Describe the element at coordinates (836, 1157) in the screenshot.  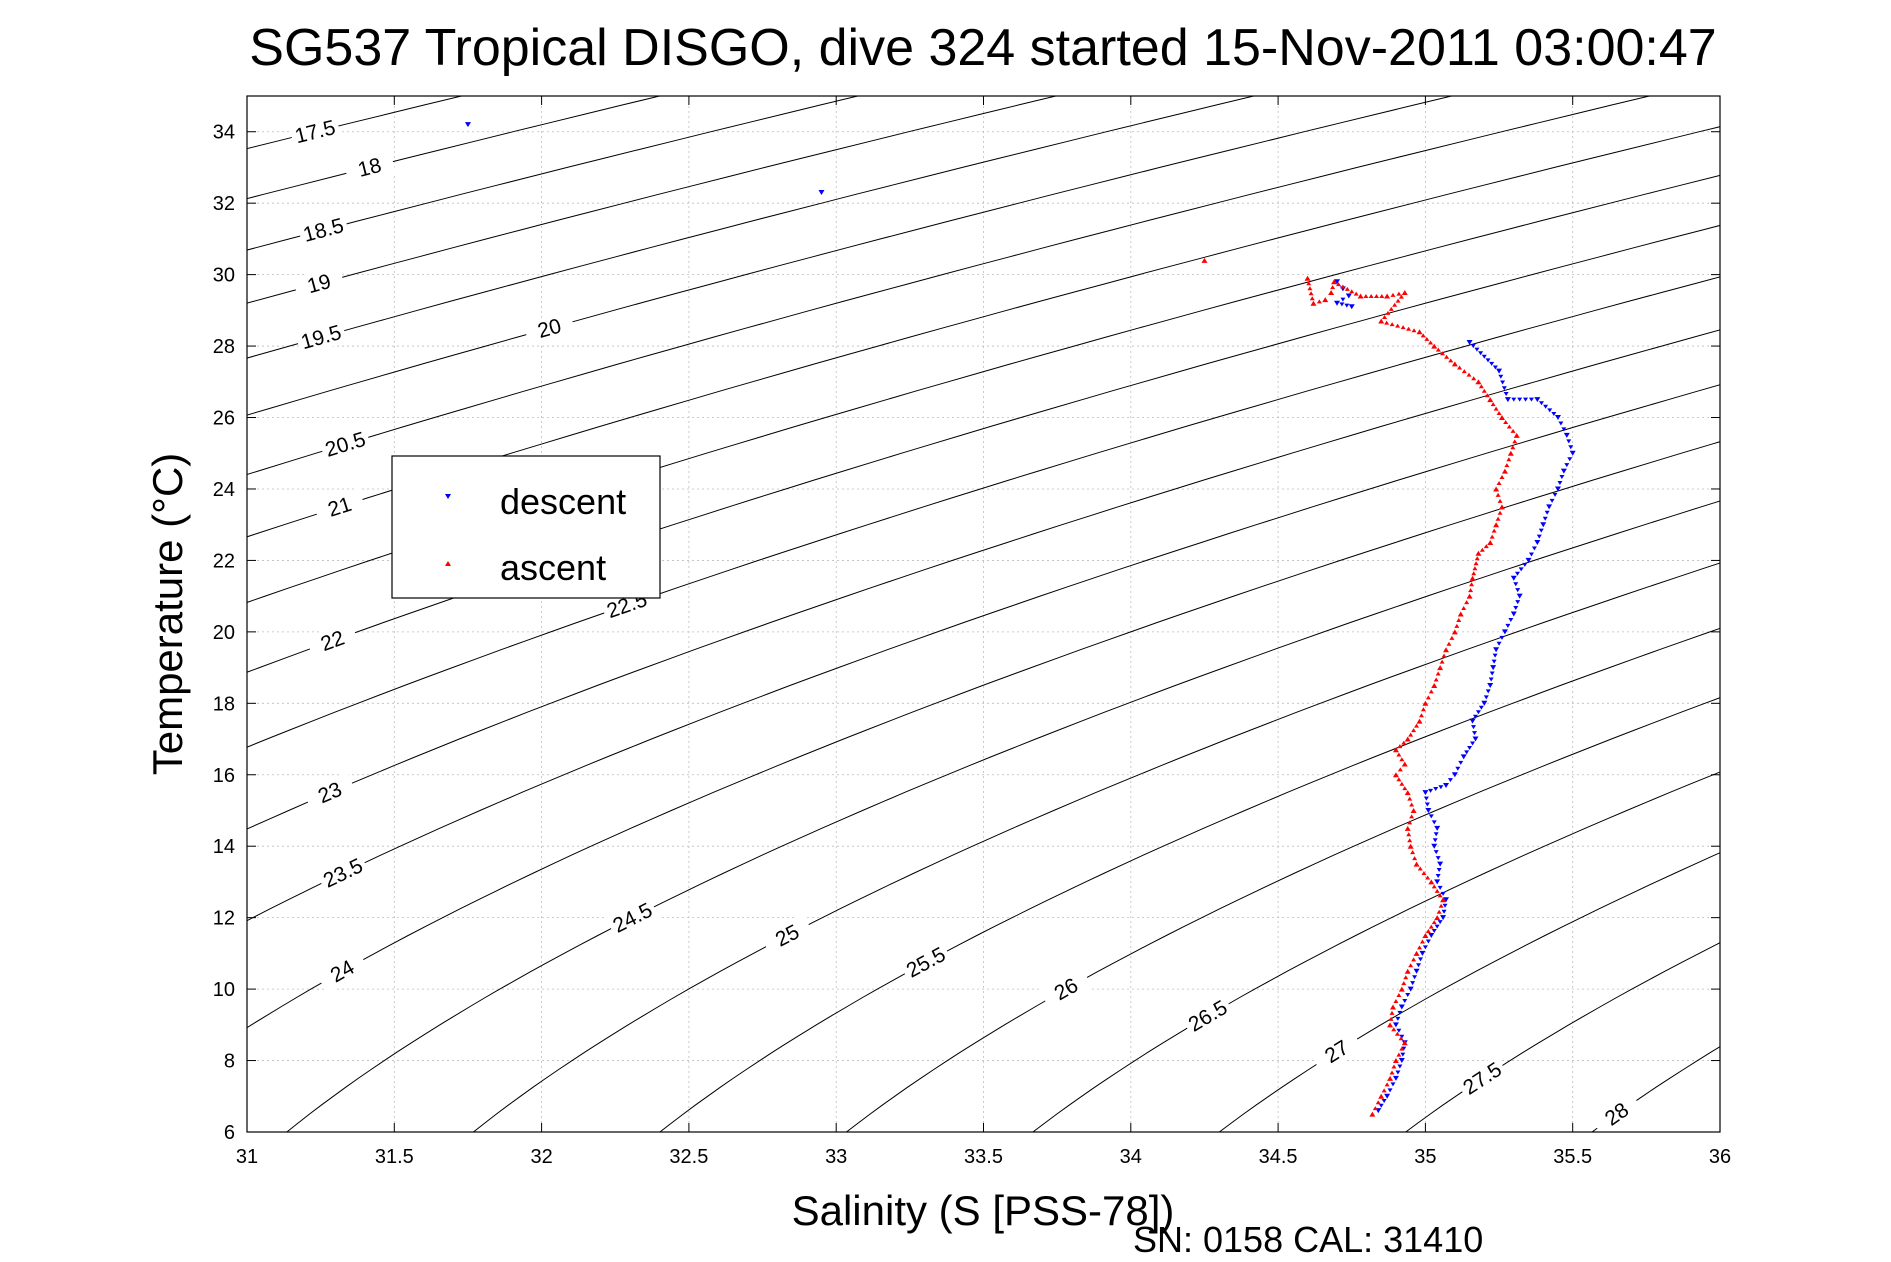
I see `x-tick-label: 33` at that location.